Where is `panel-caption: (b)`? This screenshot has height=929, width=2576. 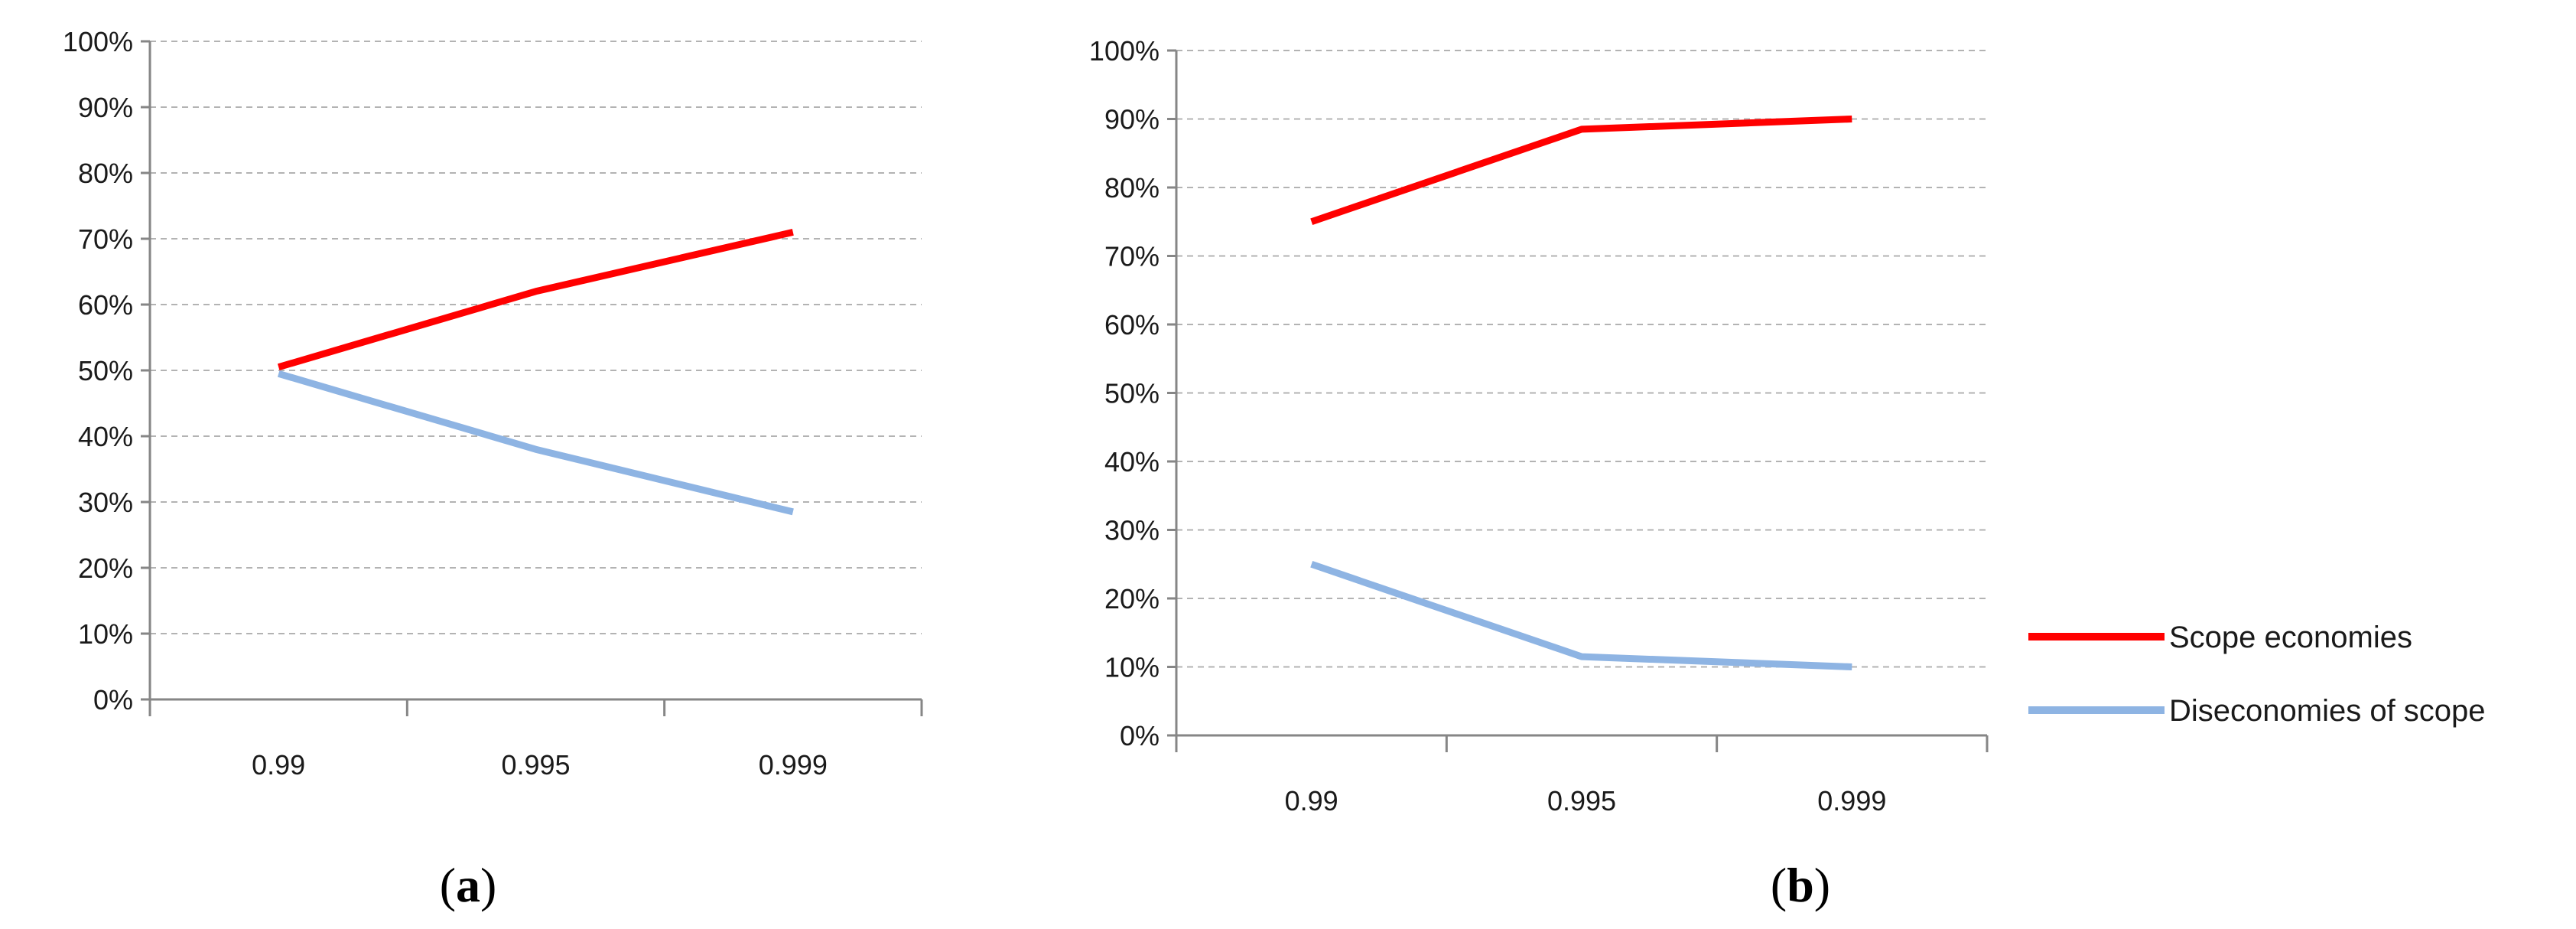 panel-caption: (b) is located at coordinates (1800, 885).